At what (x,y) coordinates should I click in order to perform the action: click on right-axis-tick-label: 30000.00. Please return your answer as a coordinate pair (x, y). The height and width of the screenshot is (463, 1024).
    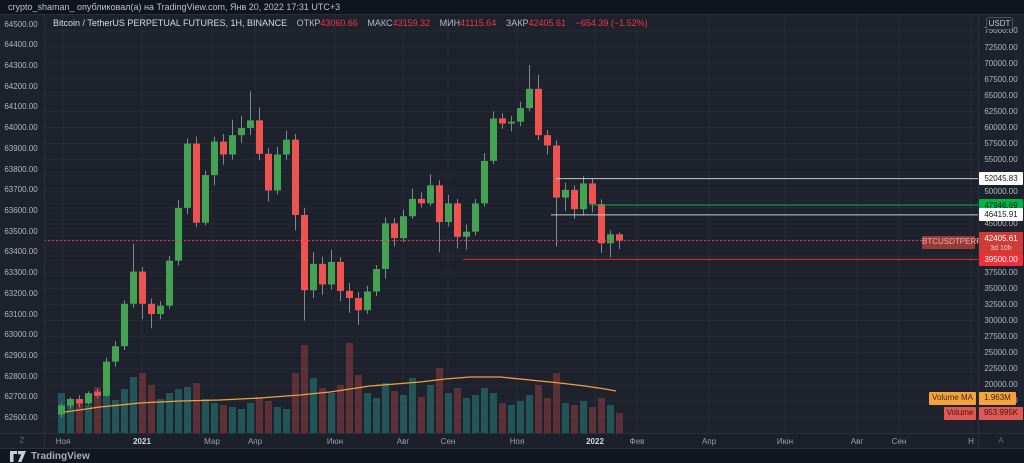
    Looking at the image, I should click on (1001, 320).